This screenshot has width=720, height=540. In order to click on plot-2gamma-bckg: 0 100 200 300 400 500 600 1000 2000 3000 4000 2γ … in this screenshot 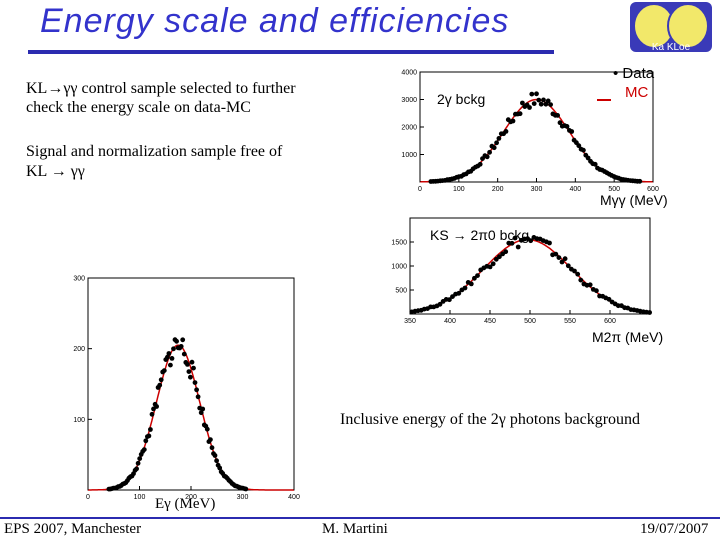, I will do `click(534, 136)`.